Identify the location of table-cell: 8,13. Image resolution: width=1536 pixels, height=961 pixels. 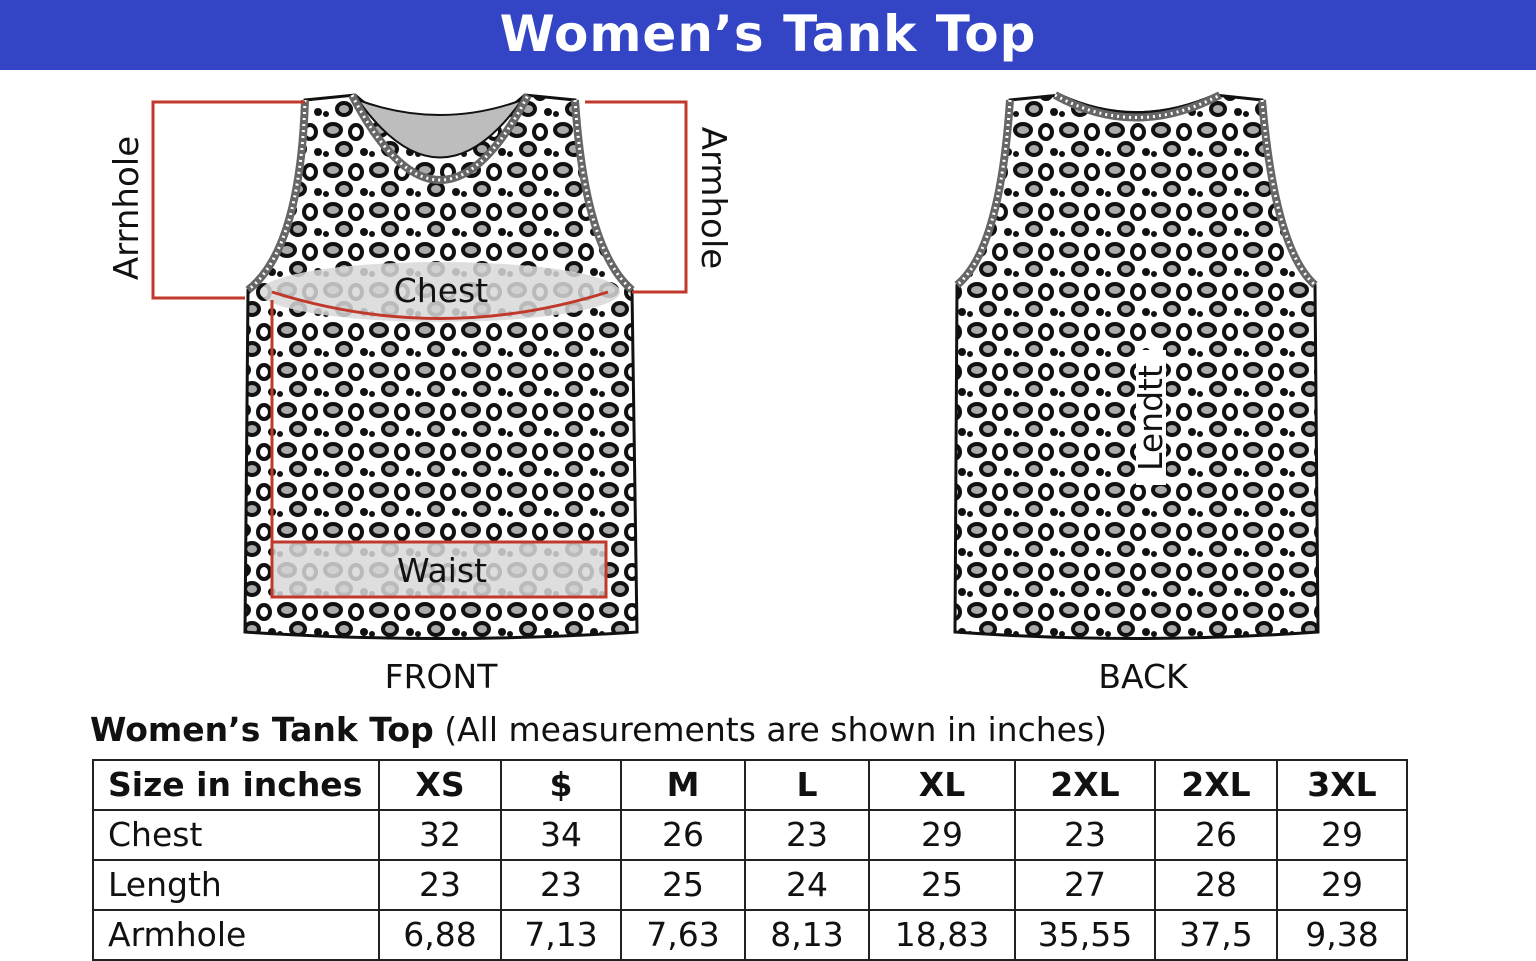
(807, 935).